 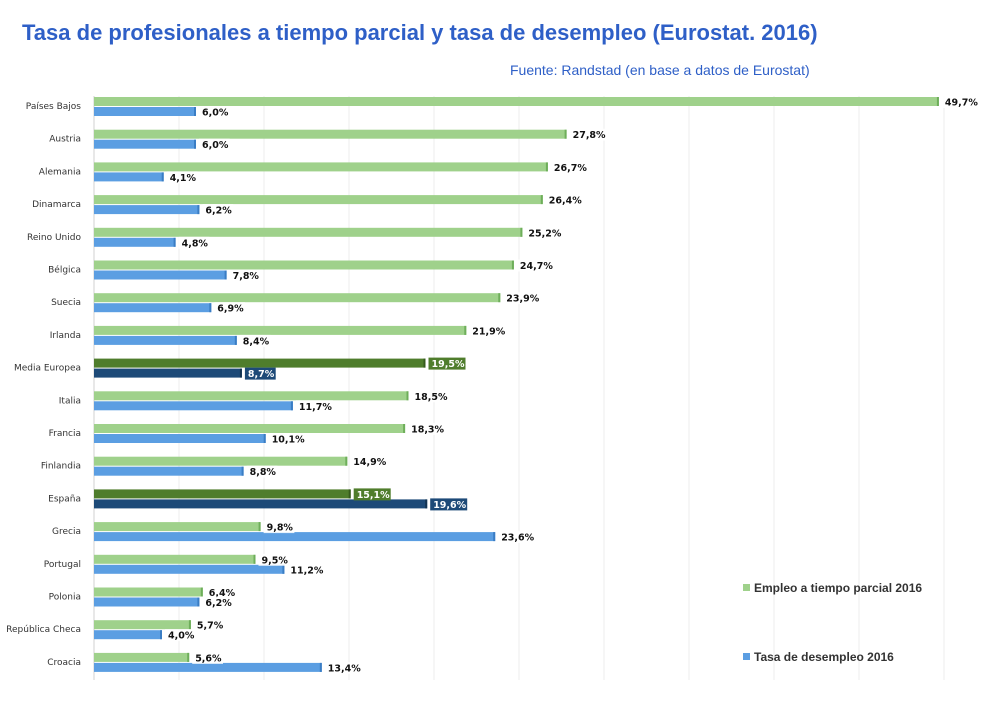 What do you see at coordinates (47, 369) in the screenshot?
I see `category-label-media-europea: Media Europea` at bounding box center [47, 369].